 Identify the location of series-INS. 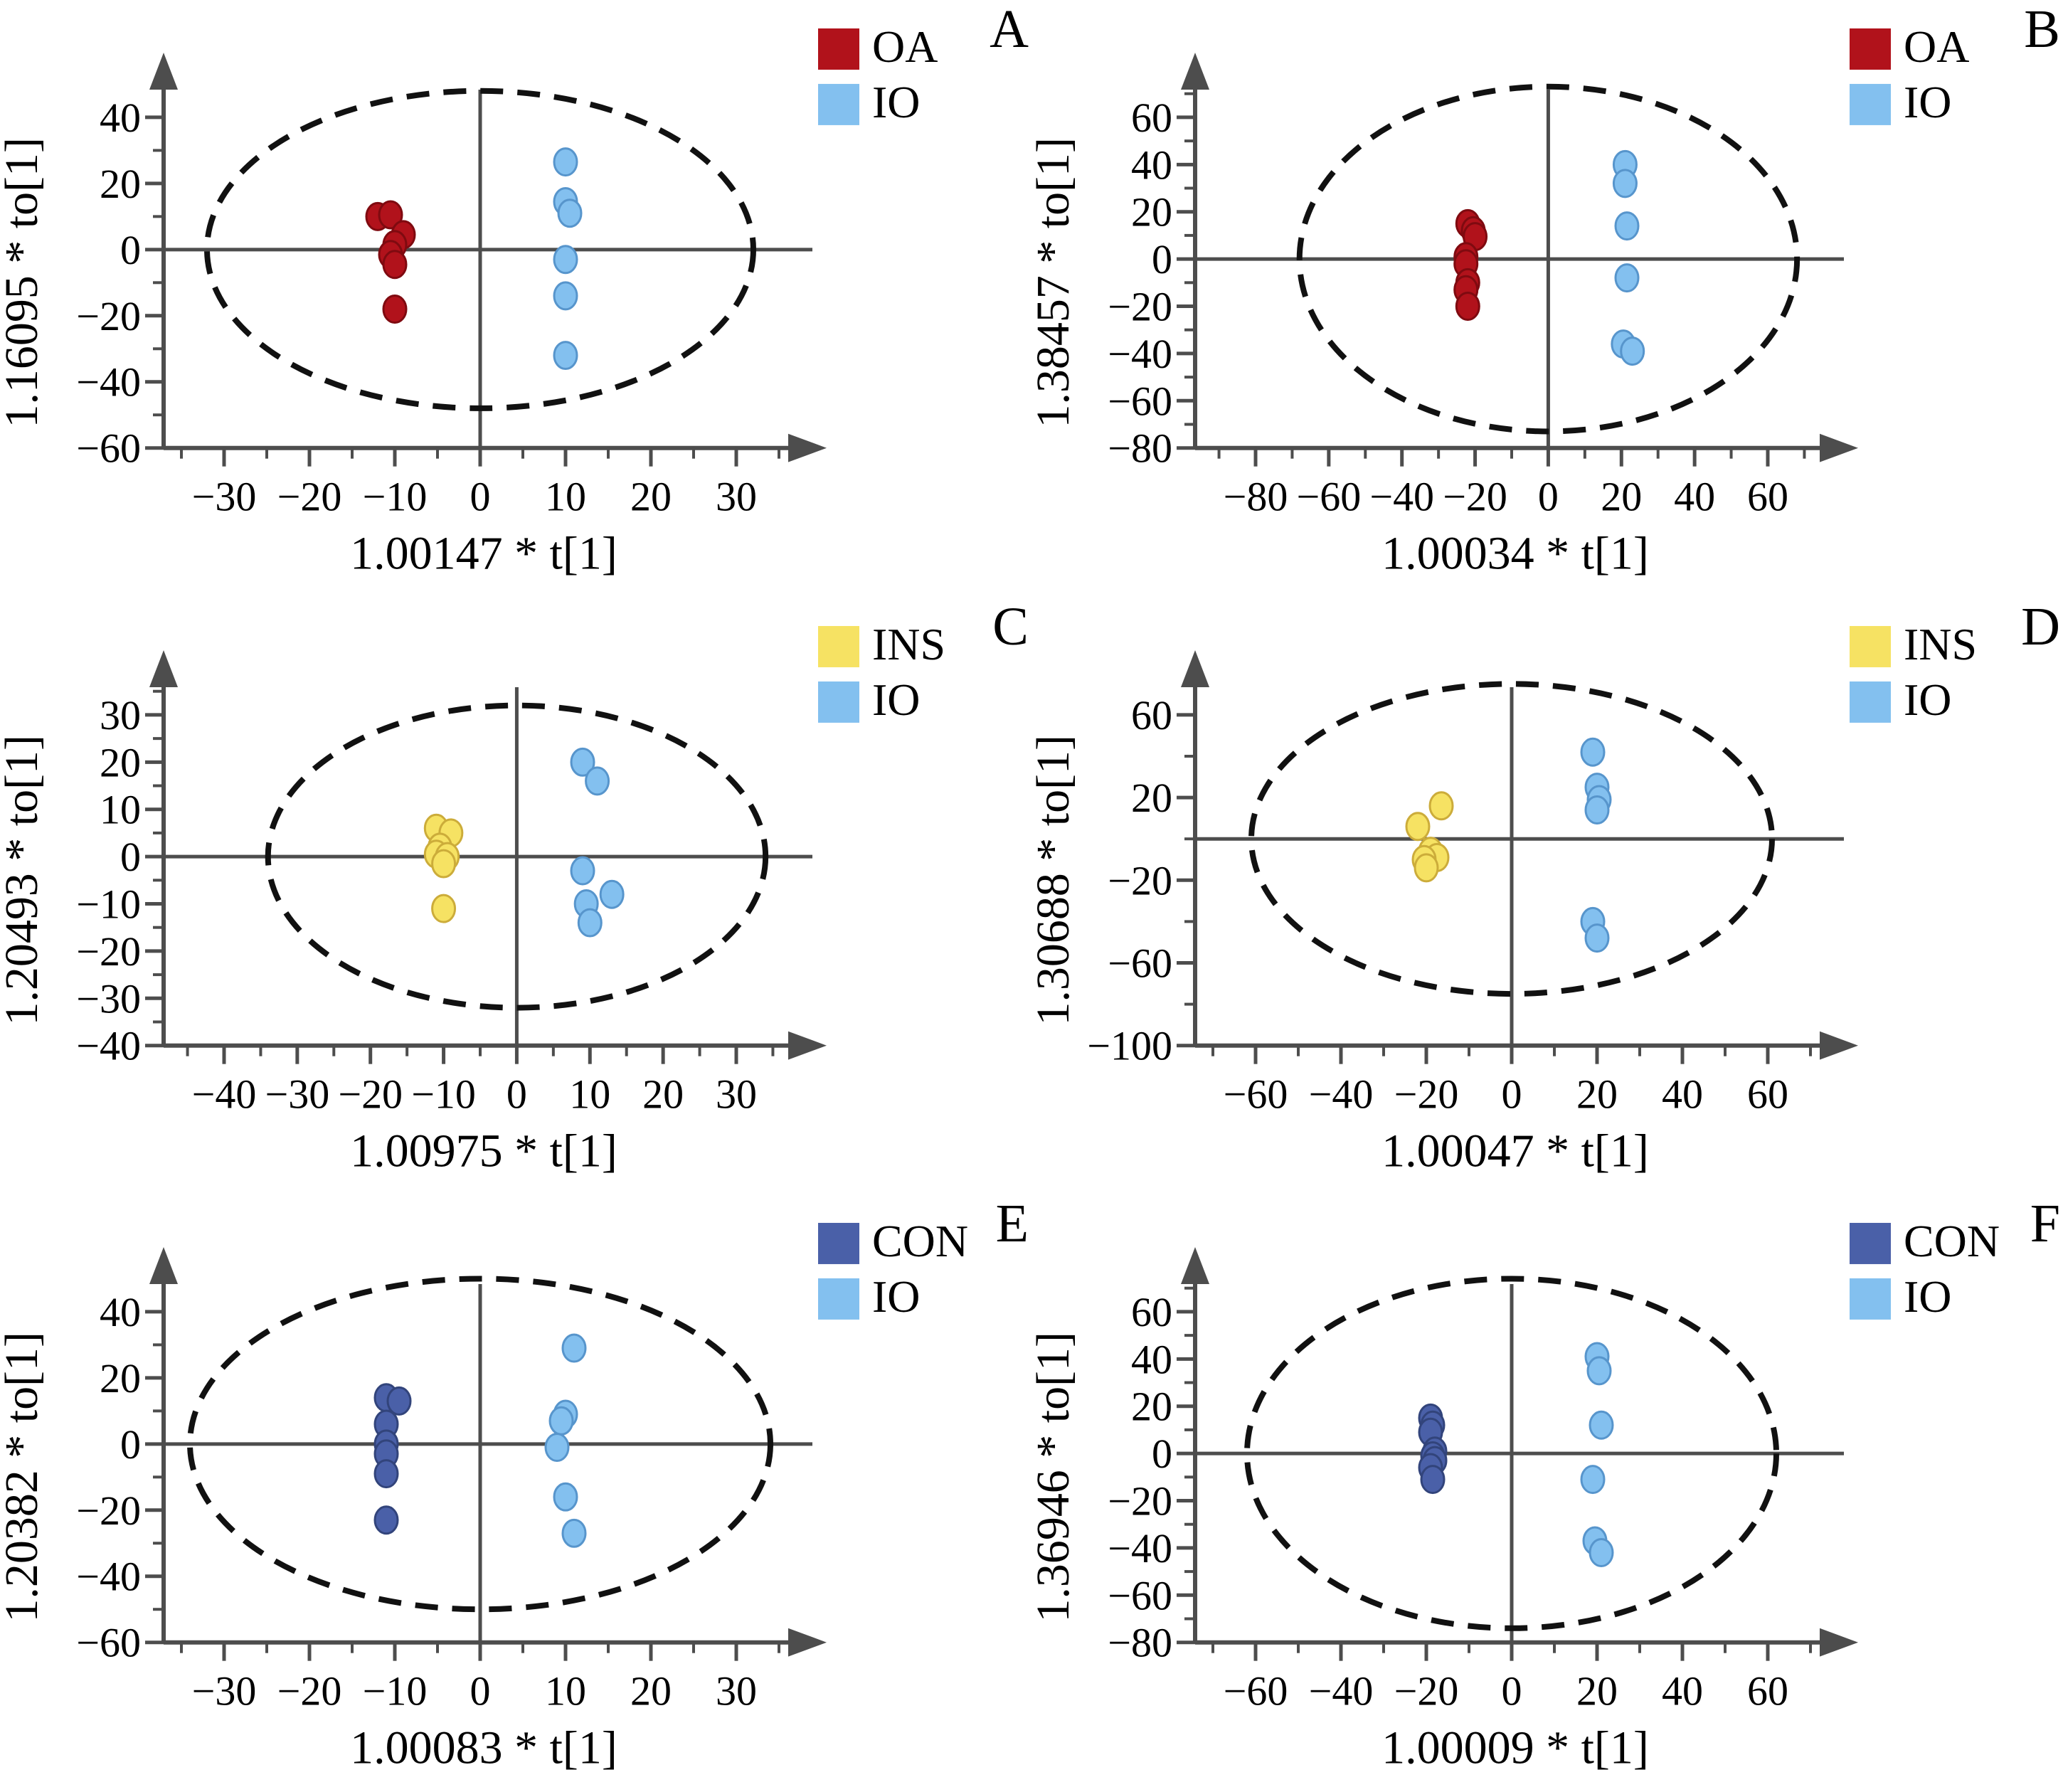
(444, 868).